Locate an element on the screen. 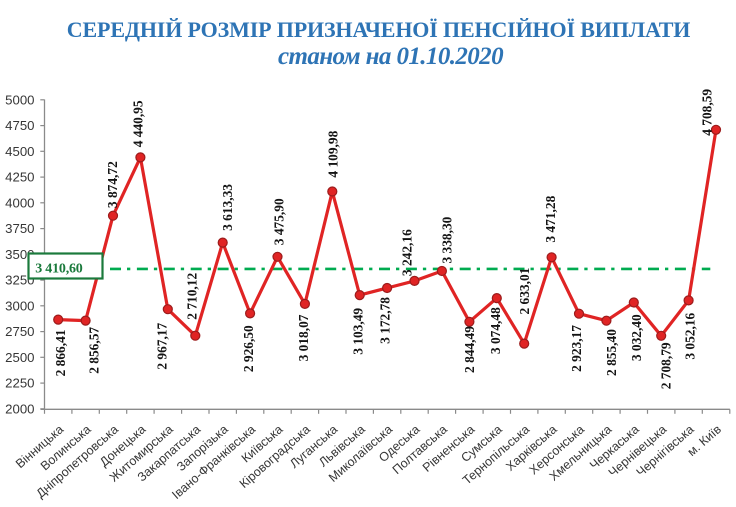 The height and width of the screenshot is (507, 736). svg-text: 4250 is located at coordinates (19, 177).